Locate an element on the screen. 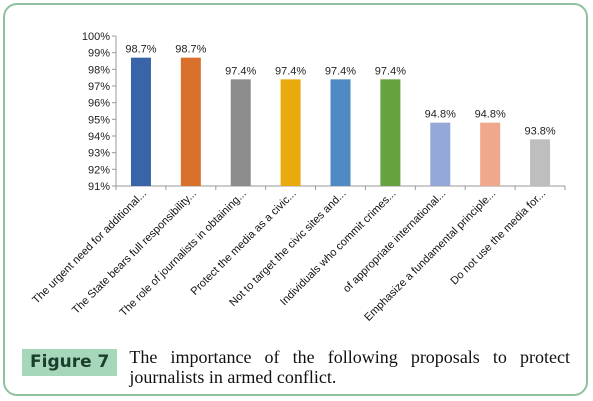  y-tick-label: 93% is located at coordinates (99, 154).